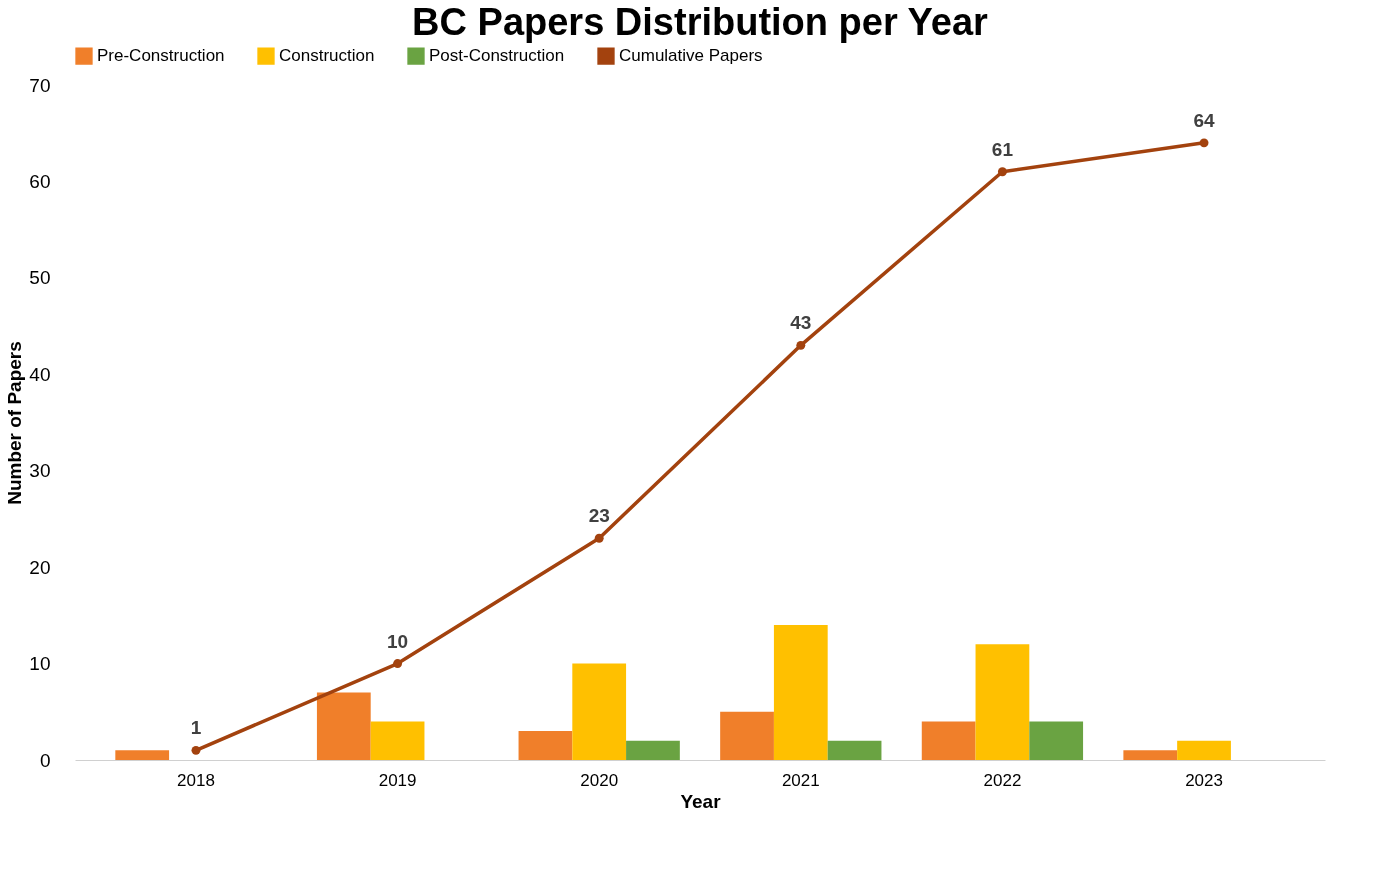  I want to click on x-tick-label: 2022, so click(1002, 780).